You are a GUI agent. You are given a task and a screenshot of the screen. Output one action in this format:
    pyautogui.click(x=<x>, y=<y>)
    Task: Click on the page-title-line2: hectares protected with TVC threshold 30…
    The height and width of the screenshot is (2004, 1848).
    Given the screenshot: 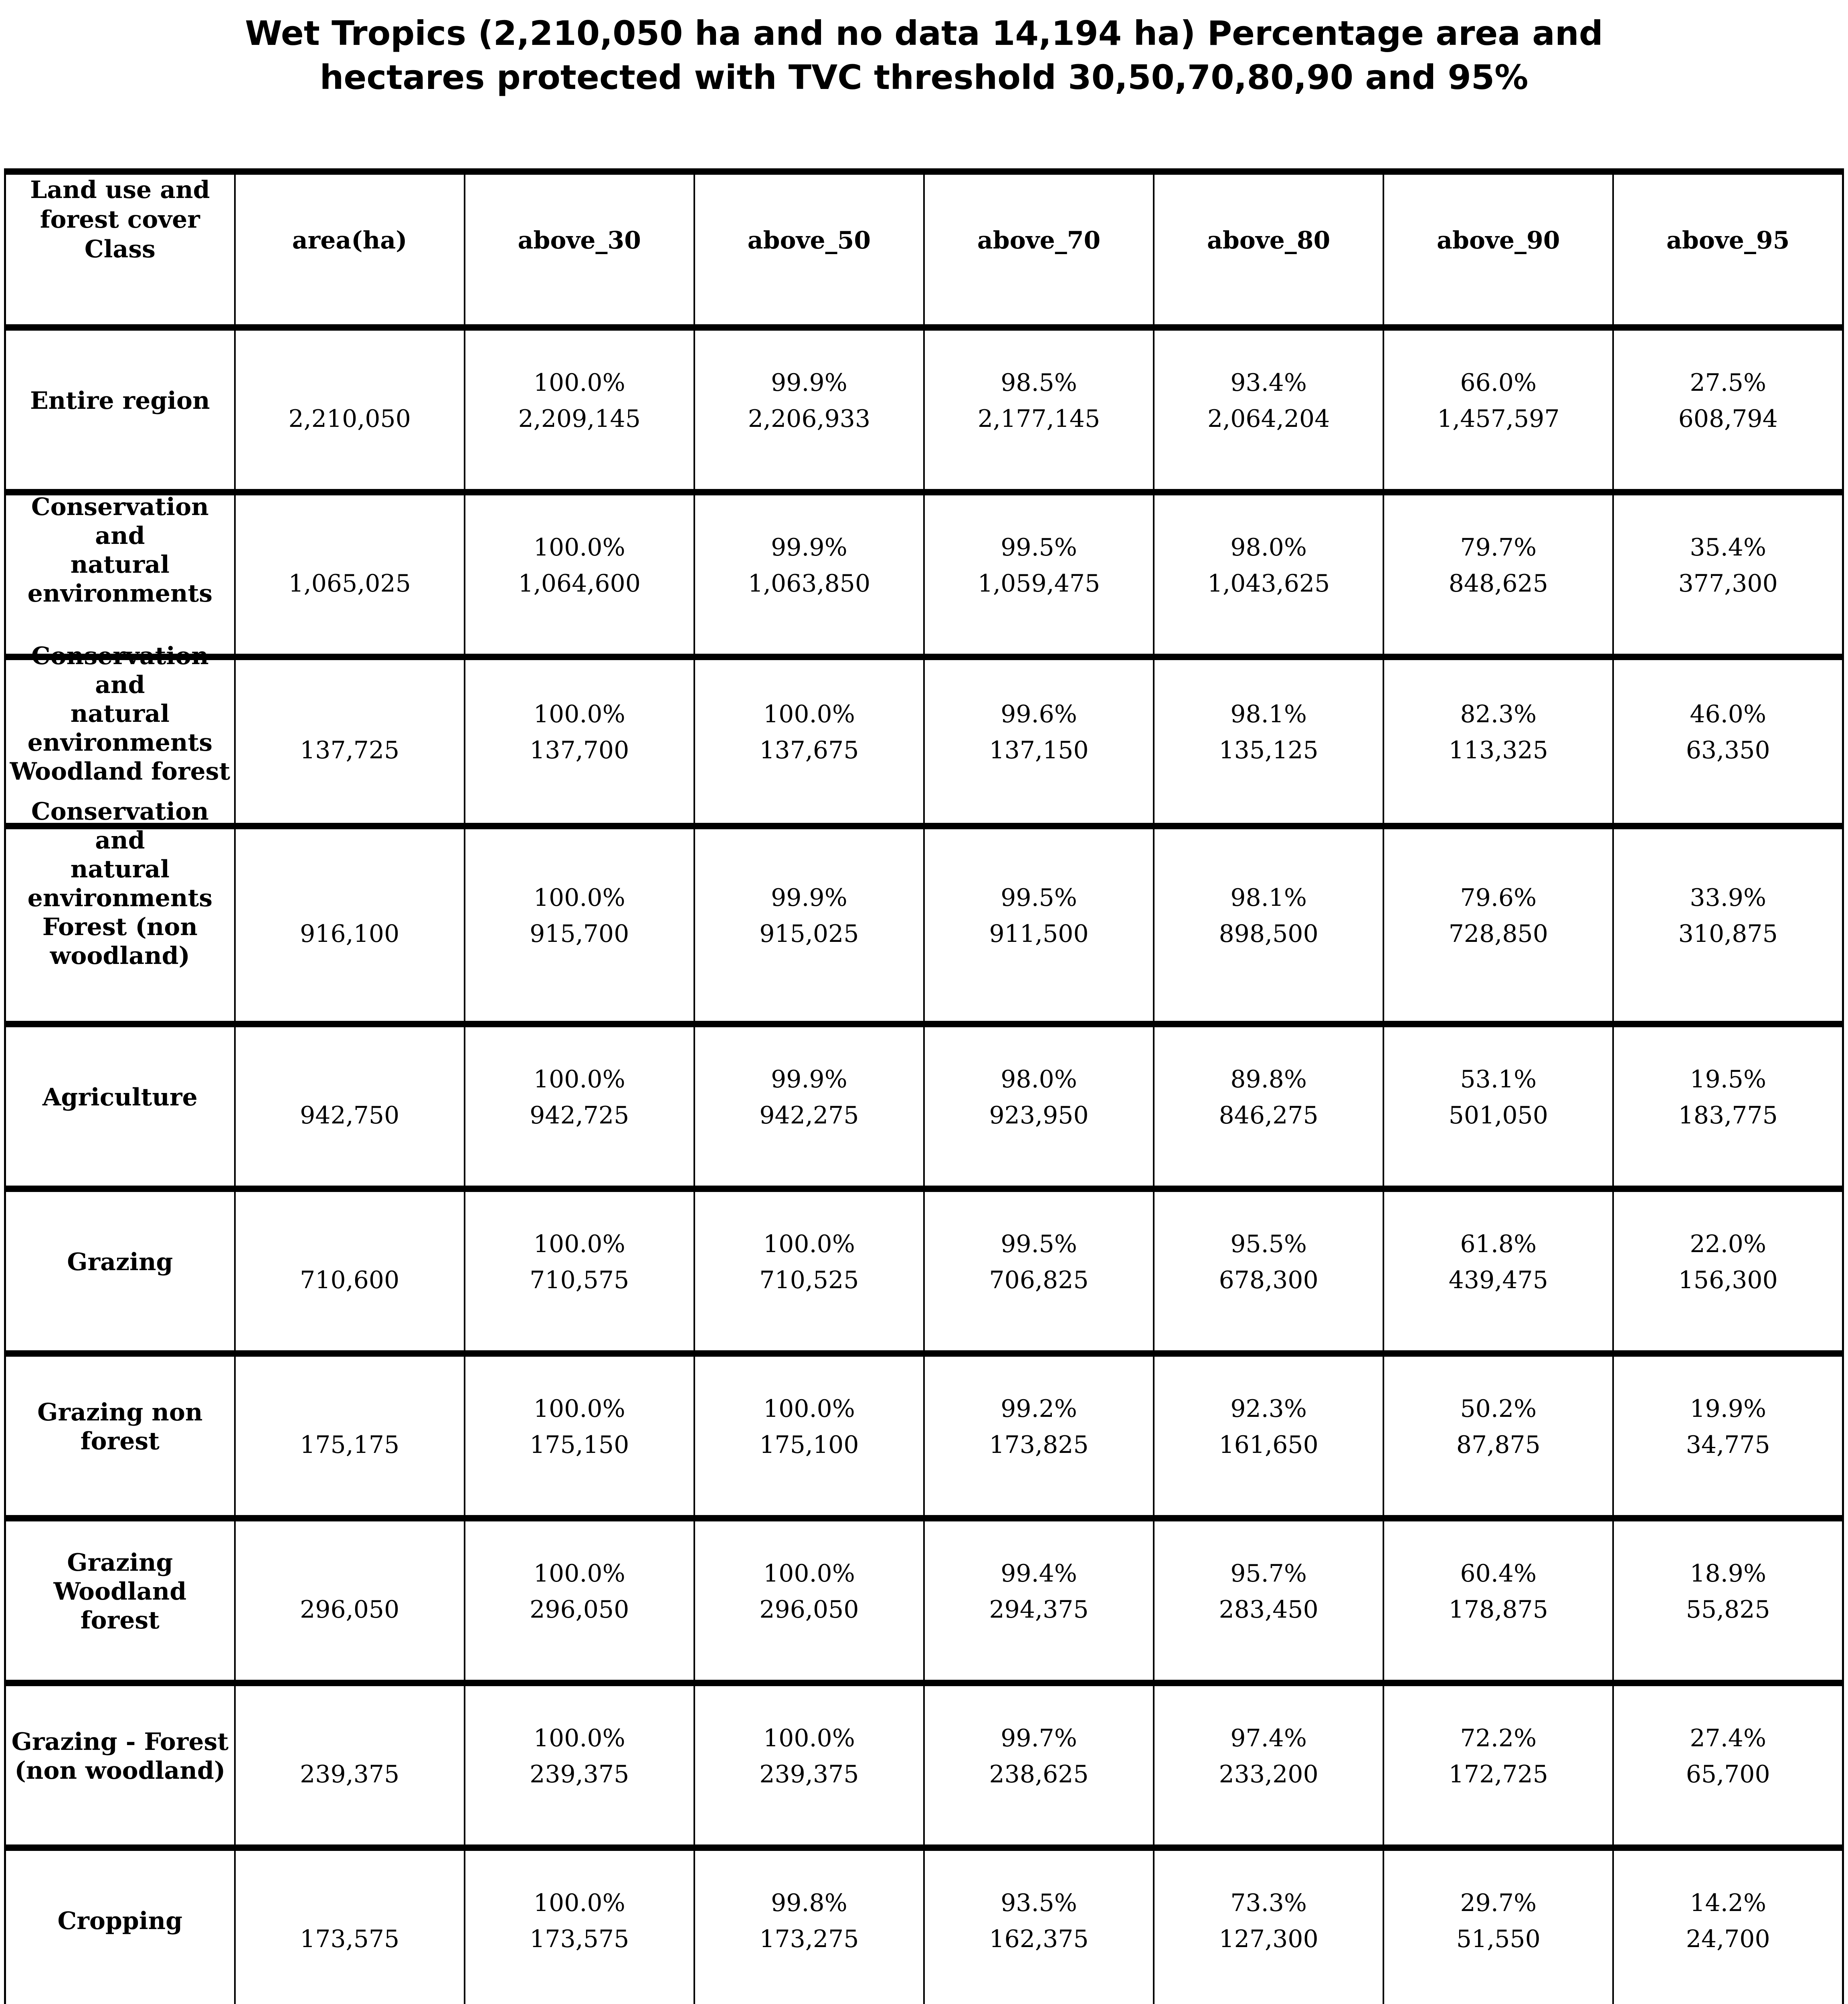 What is the action you would take?
    pyautogui.click(x=924, y=77)
    